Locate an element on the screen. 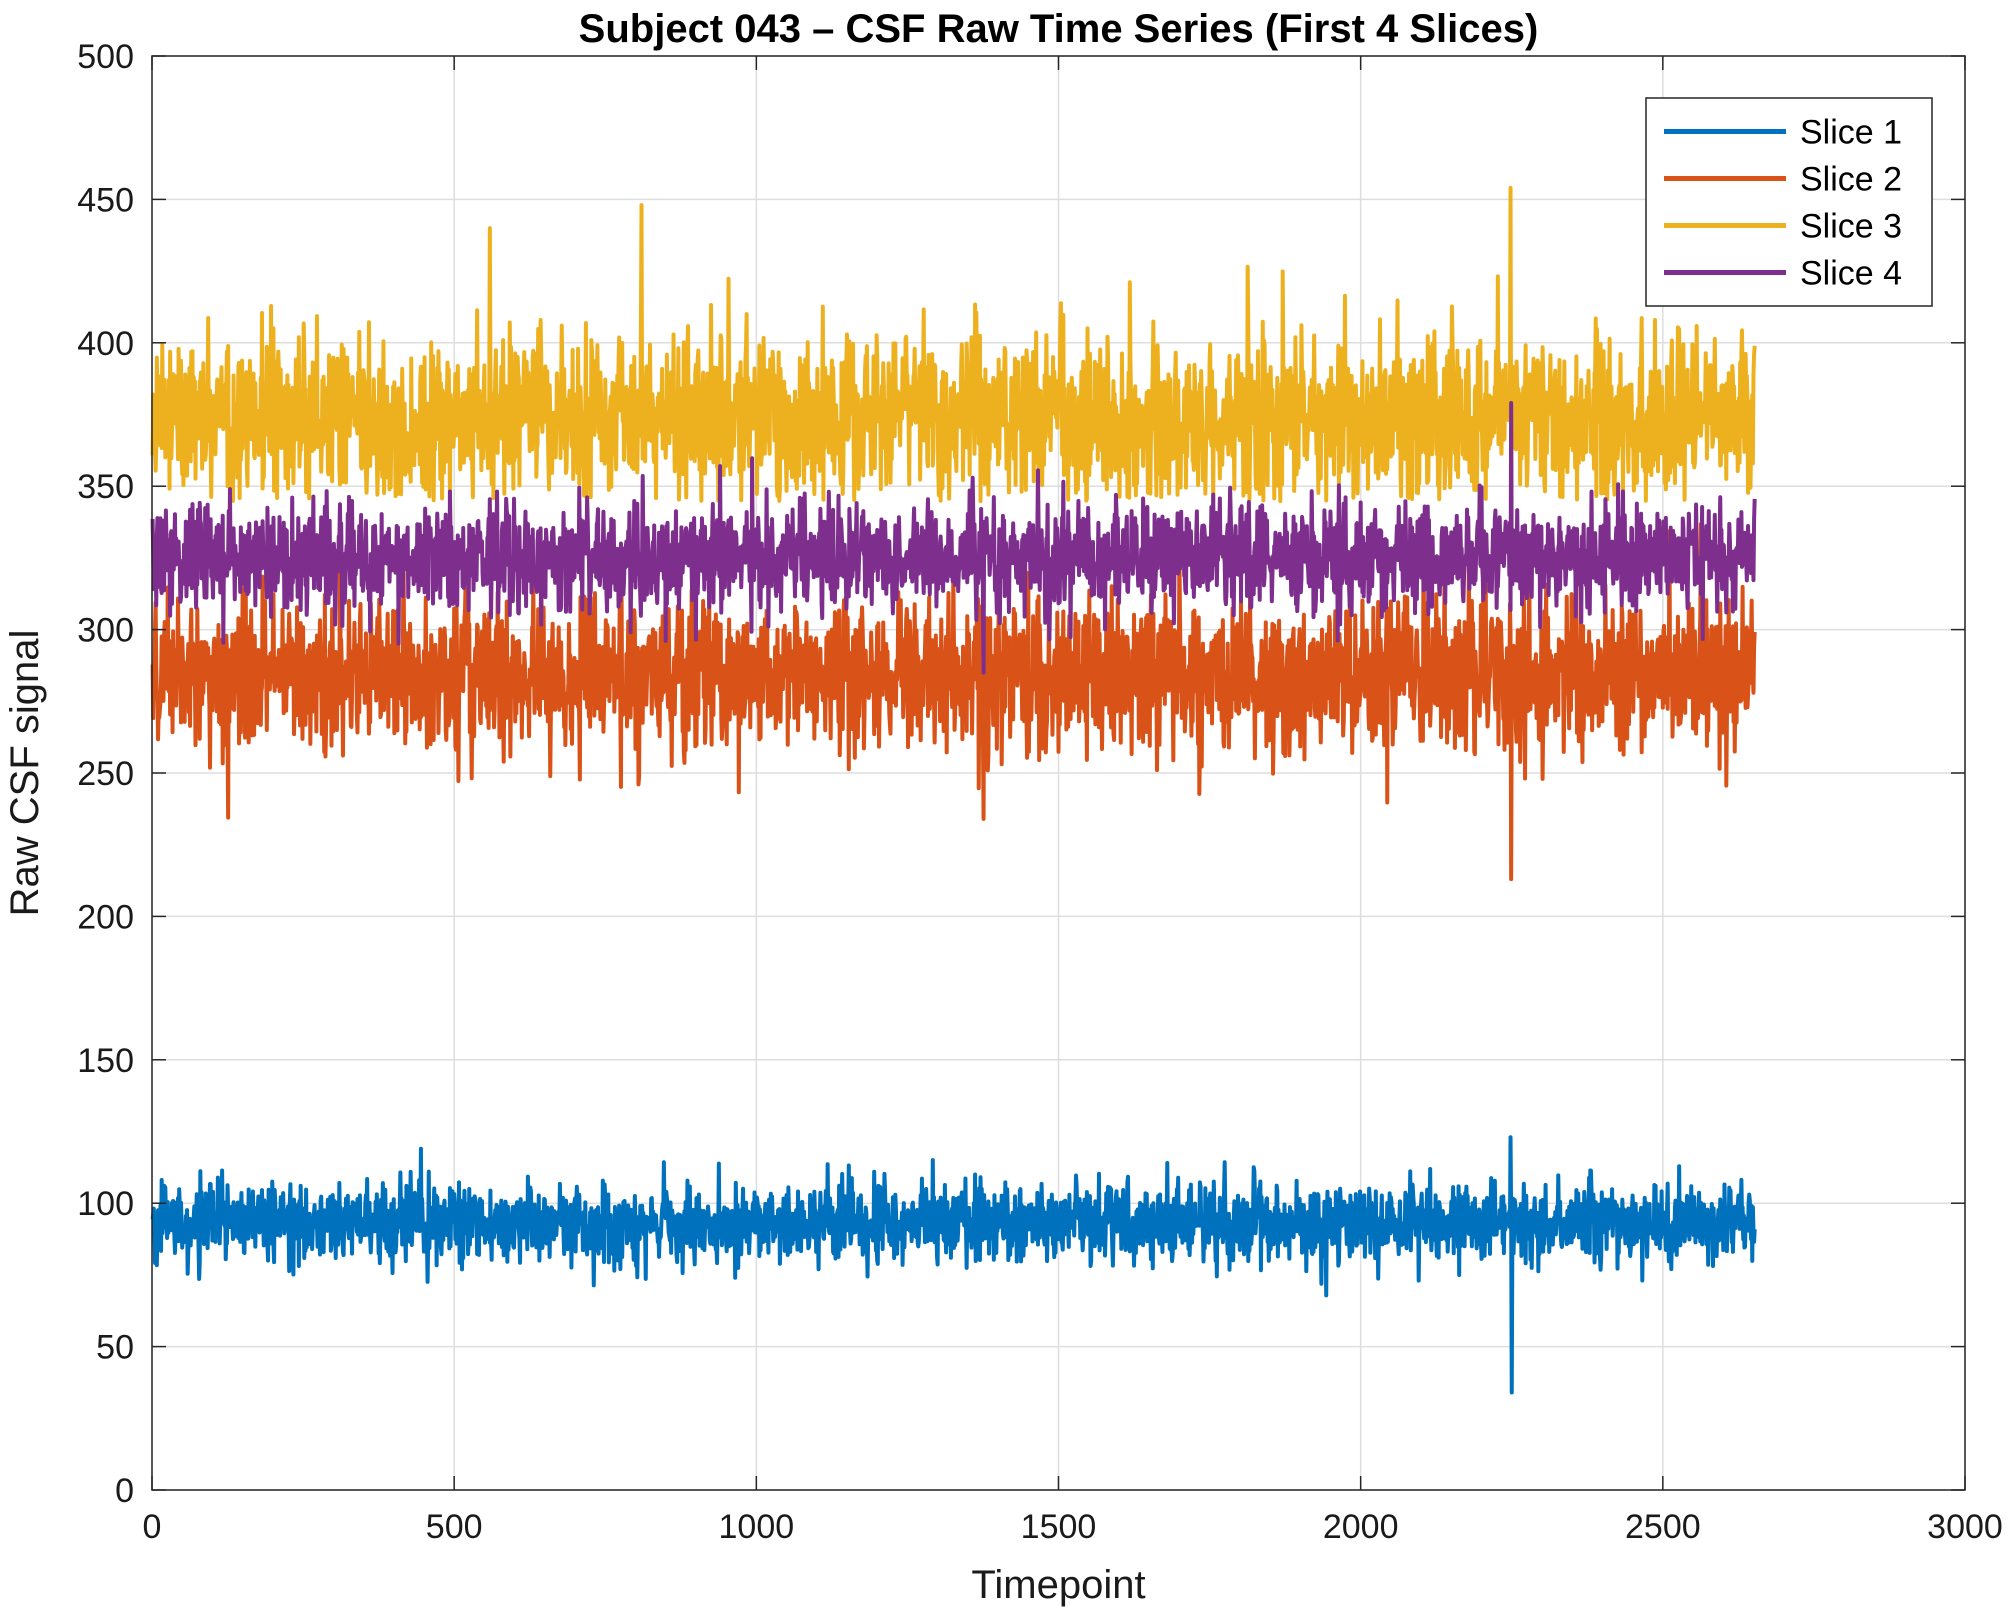 This screenshot has width=2012, height=1614. x-tick-label: 1500 is located at coordinates (1059, 1527).